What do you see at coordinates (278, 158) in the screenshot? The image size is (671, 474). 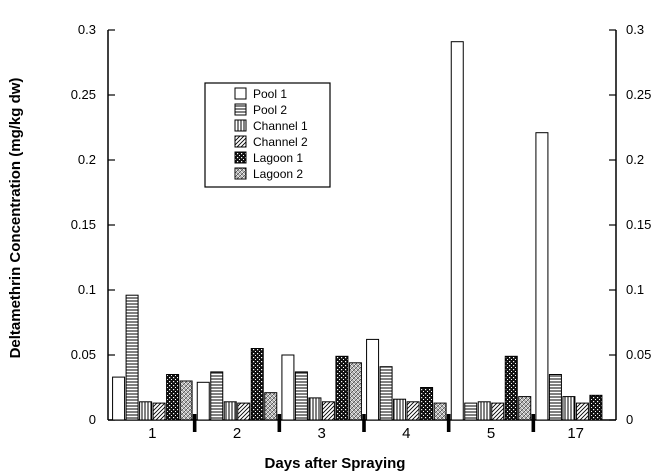 I see `legend-label-lagoon-1: Lagoon 1` at bounding box center [278, 158].